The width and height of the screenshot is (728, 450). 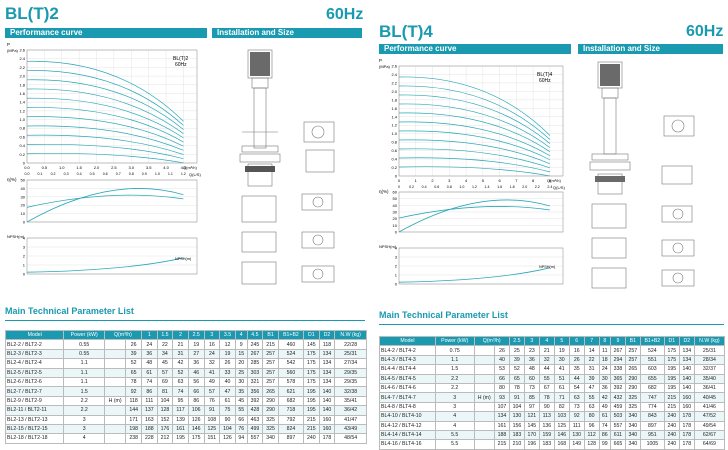 What do you see at coordinates (399, 180) in the screenshot?
I see `x-tick-label: 0` at bounding box center [399, 180].